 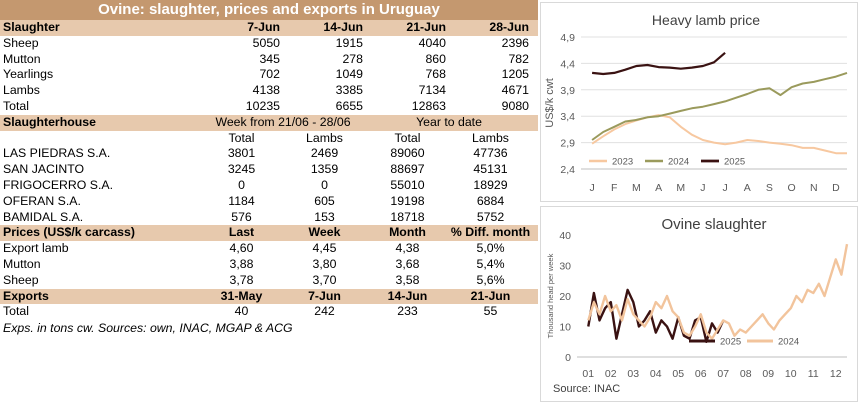 I want to click on row-value: 12863, so click(x=428, y=105).